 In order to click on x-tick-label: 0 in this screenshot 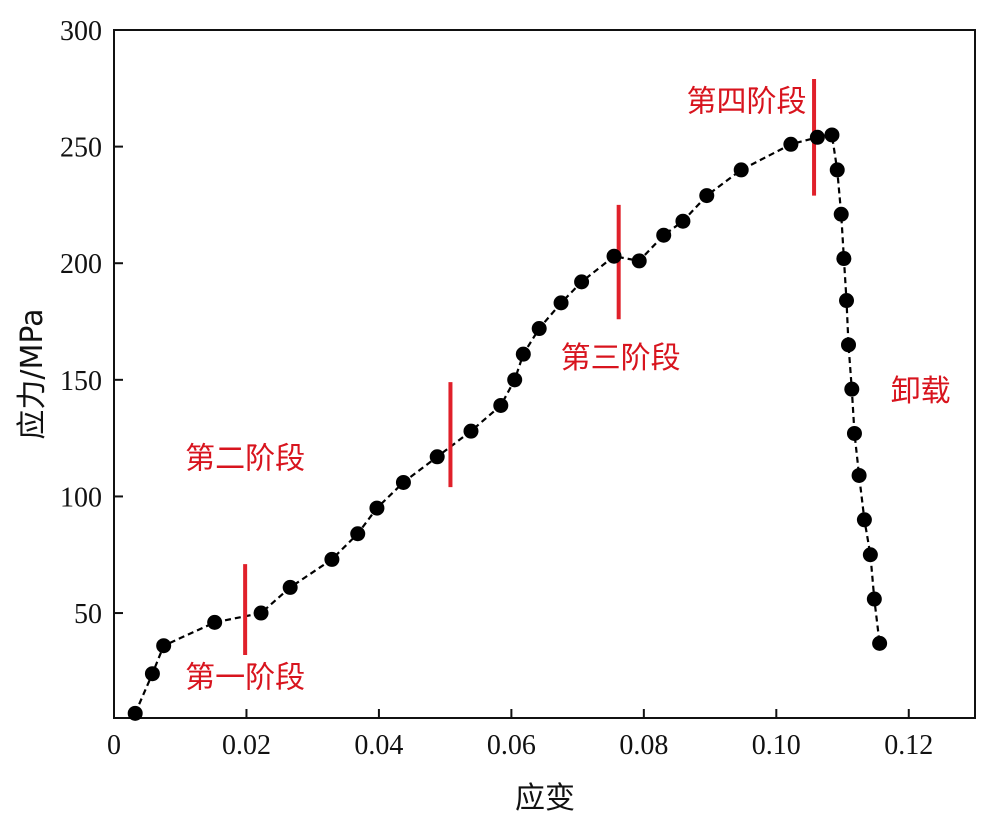, I will do `click(114, 745)`.